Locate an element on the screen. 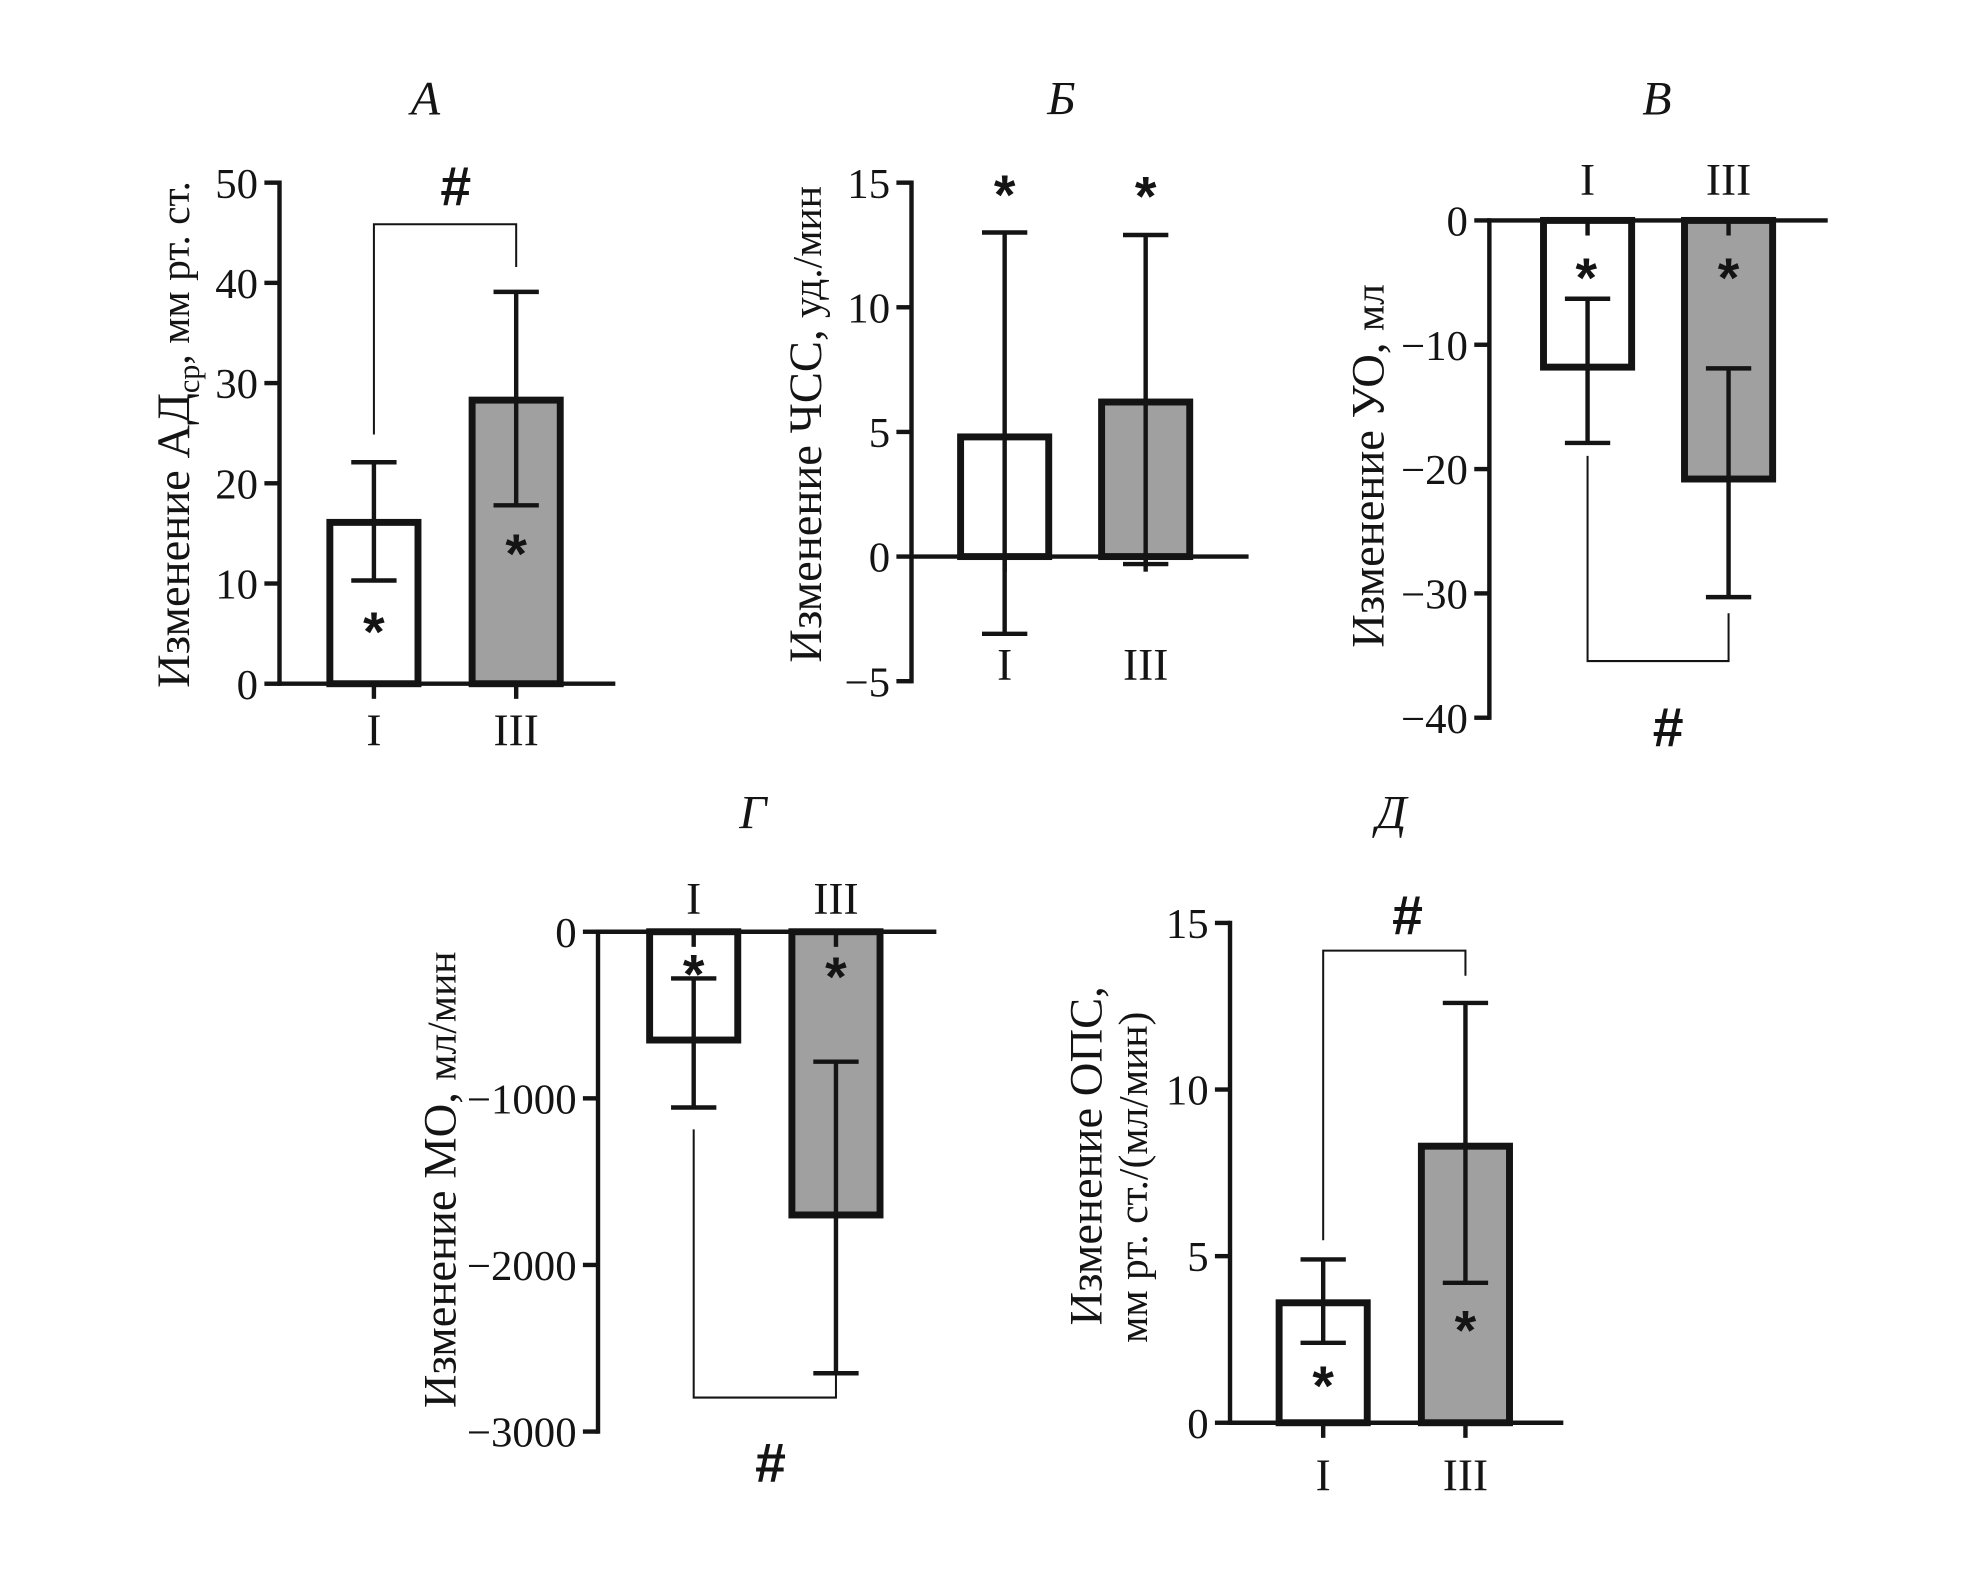  panel-a-y-tick-label: 40 is located at coordinates (236, 284).